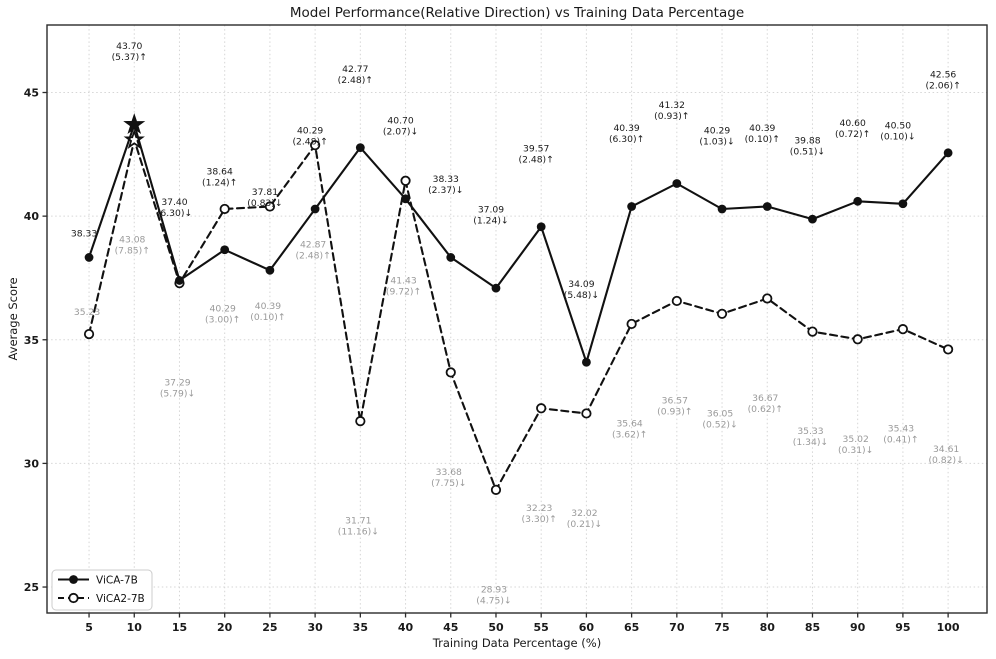 The height and width of the screenshot is (659, 996). What do you see at coordinates (496, 627) in the screenshot?
I see `x-tick-label: 50` at bounding box center [496, 627].